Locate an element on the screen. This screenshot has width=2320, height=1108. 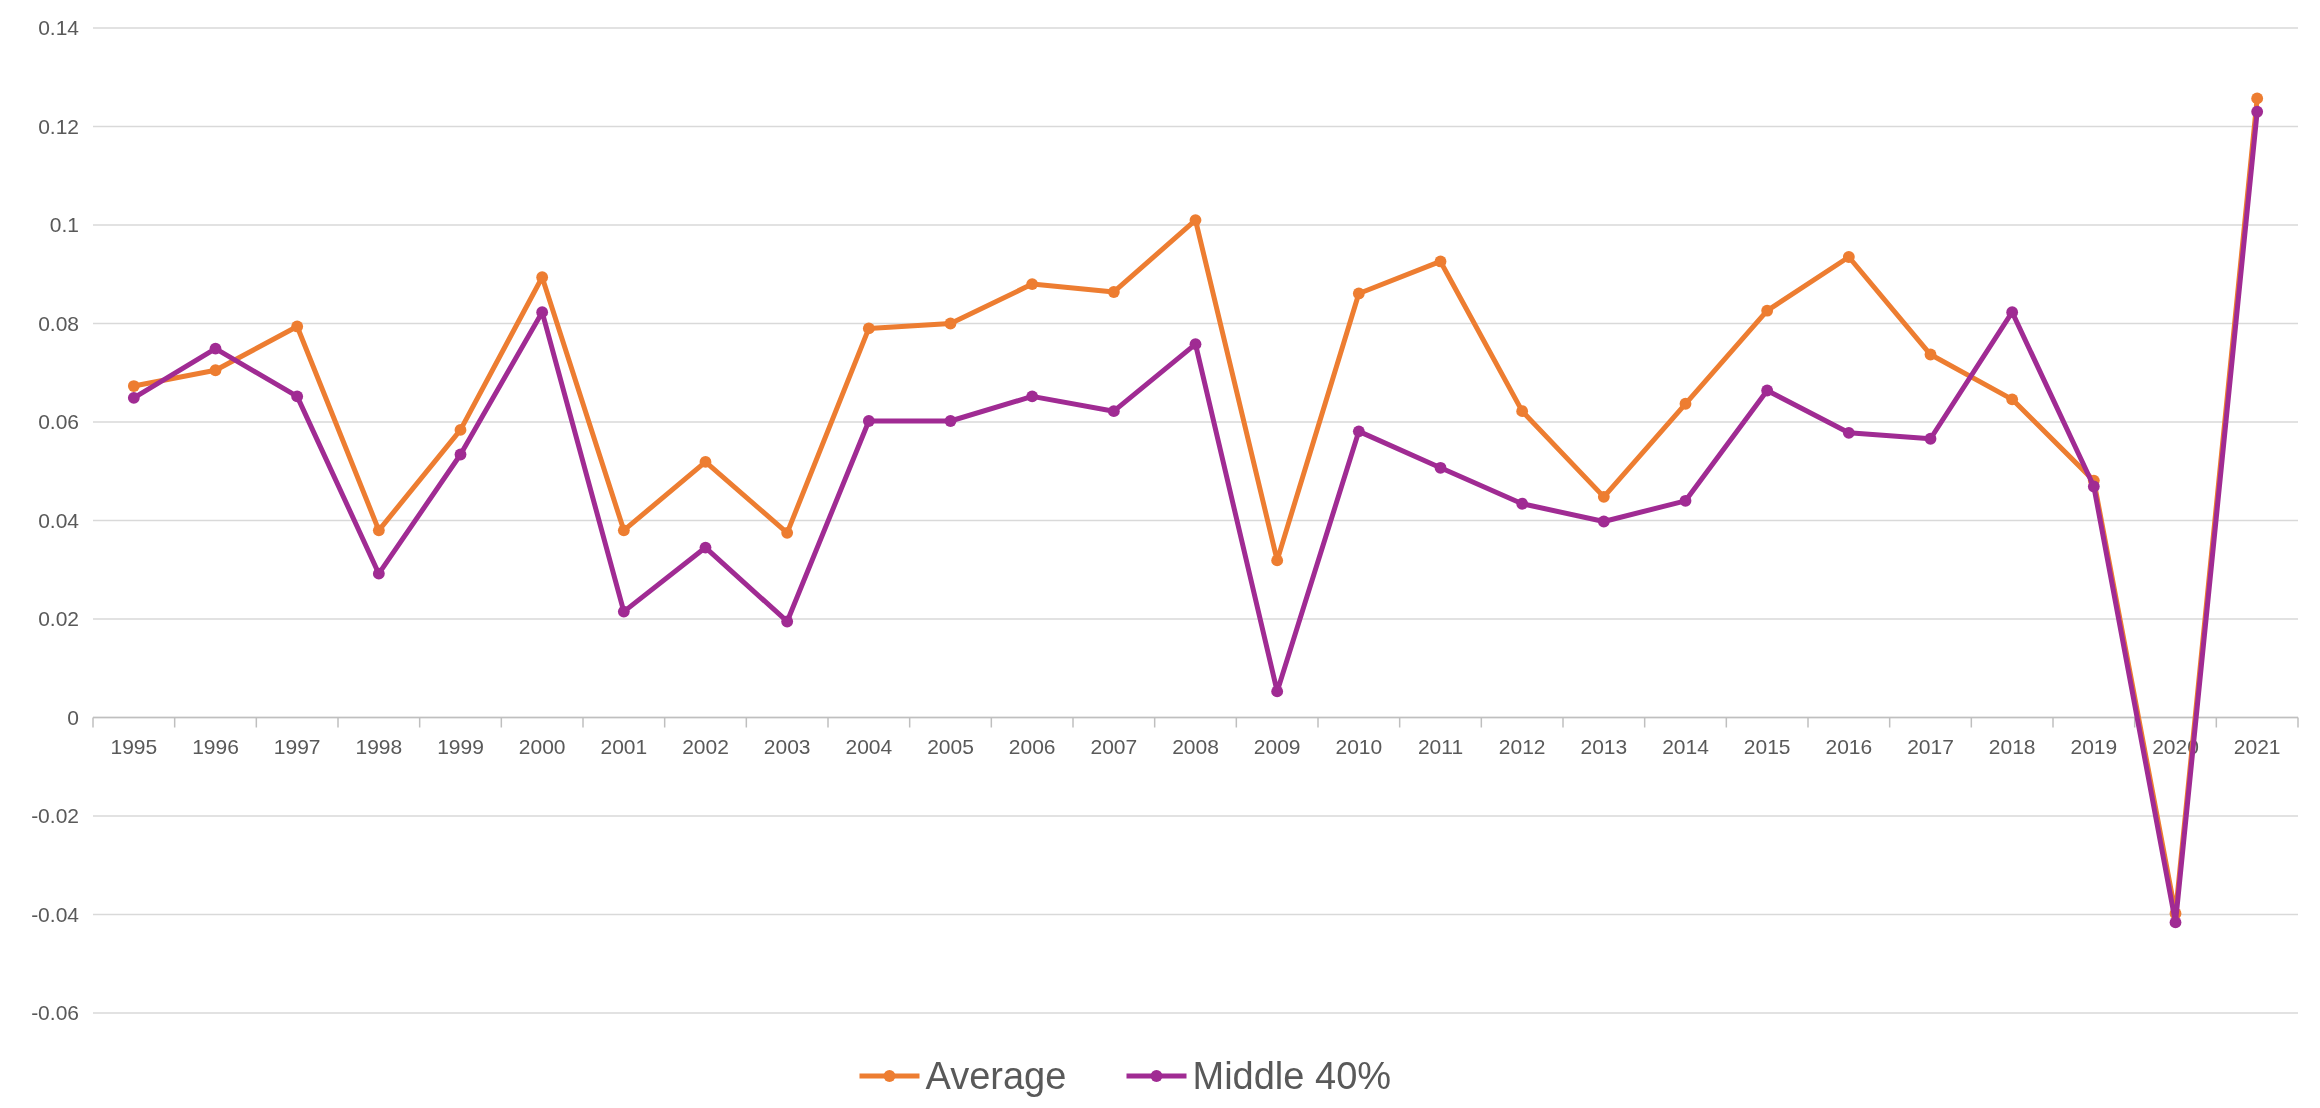
y-tick-label: 0 is located at coordinates (73, 717).